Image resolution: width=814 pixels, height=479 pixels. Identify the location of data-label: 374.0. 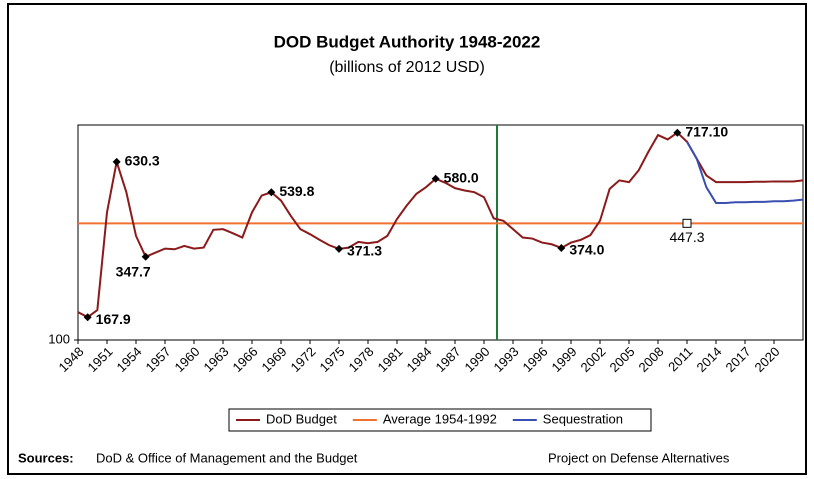
(586, 250).